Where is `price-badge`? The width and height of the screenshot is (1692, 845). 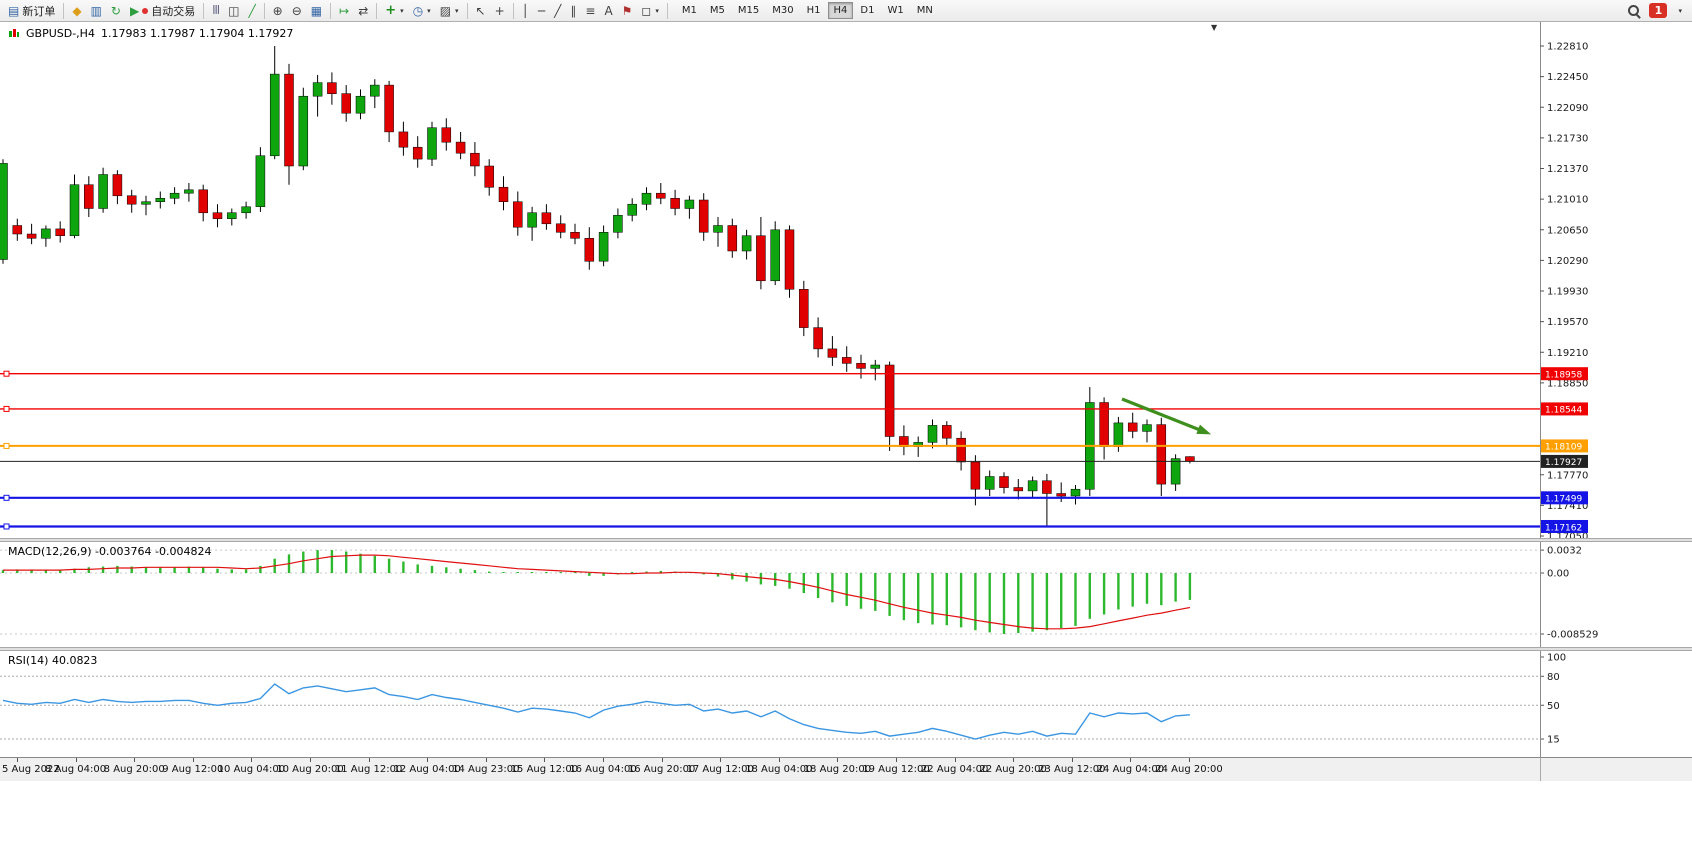 price-badge is located at coordinates (1564, 526).